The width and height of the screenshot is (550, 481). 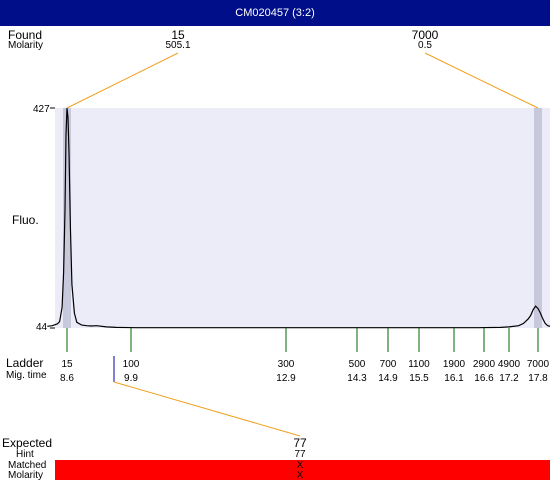 What do you see at coordinates (207, 409) in the screenshot?
I see `expected-connector` at bounding box center [207, 409].